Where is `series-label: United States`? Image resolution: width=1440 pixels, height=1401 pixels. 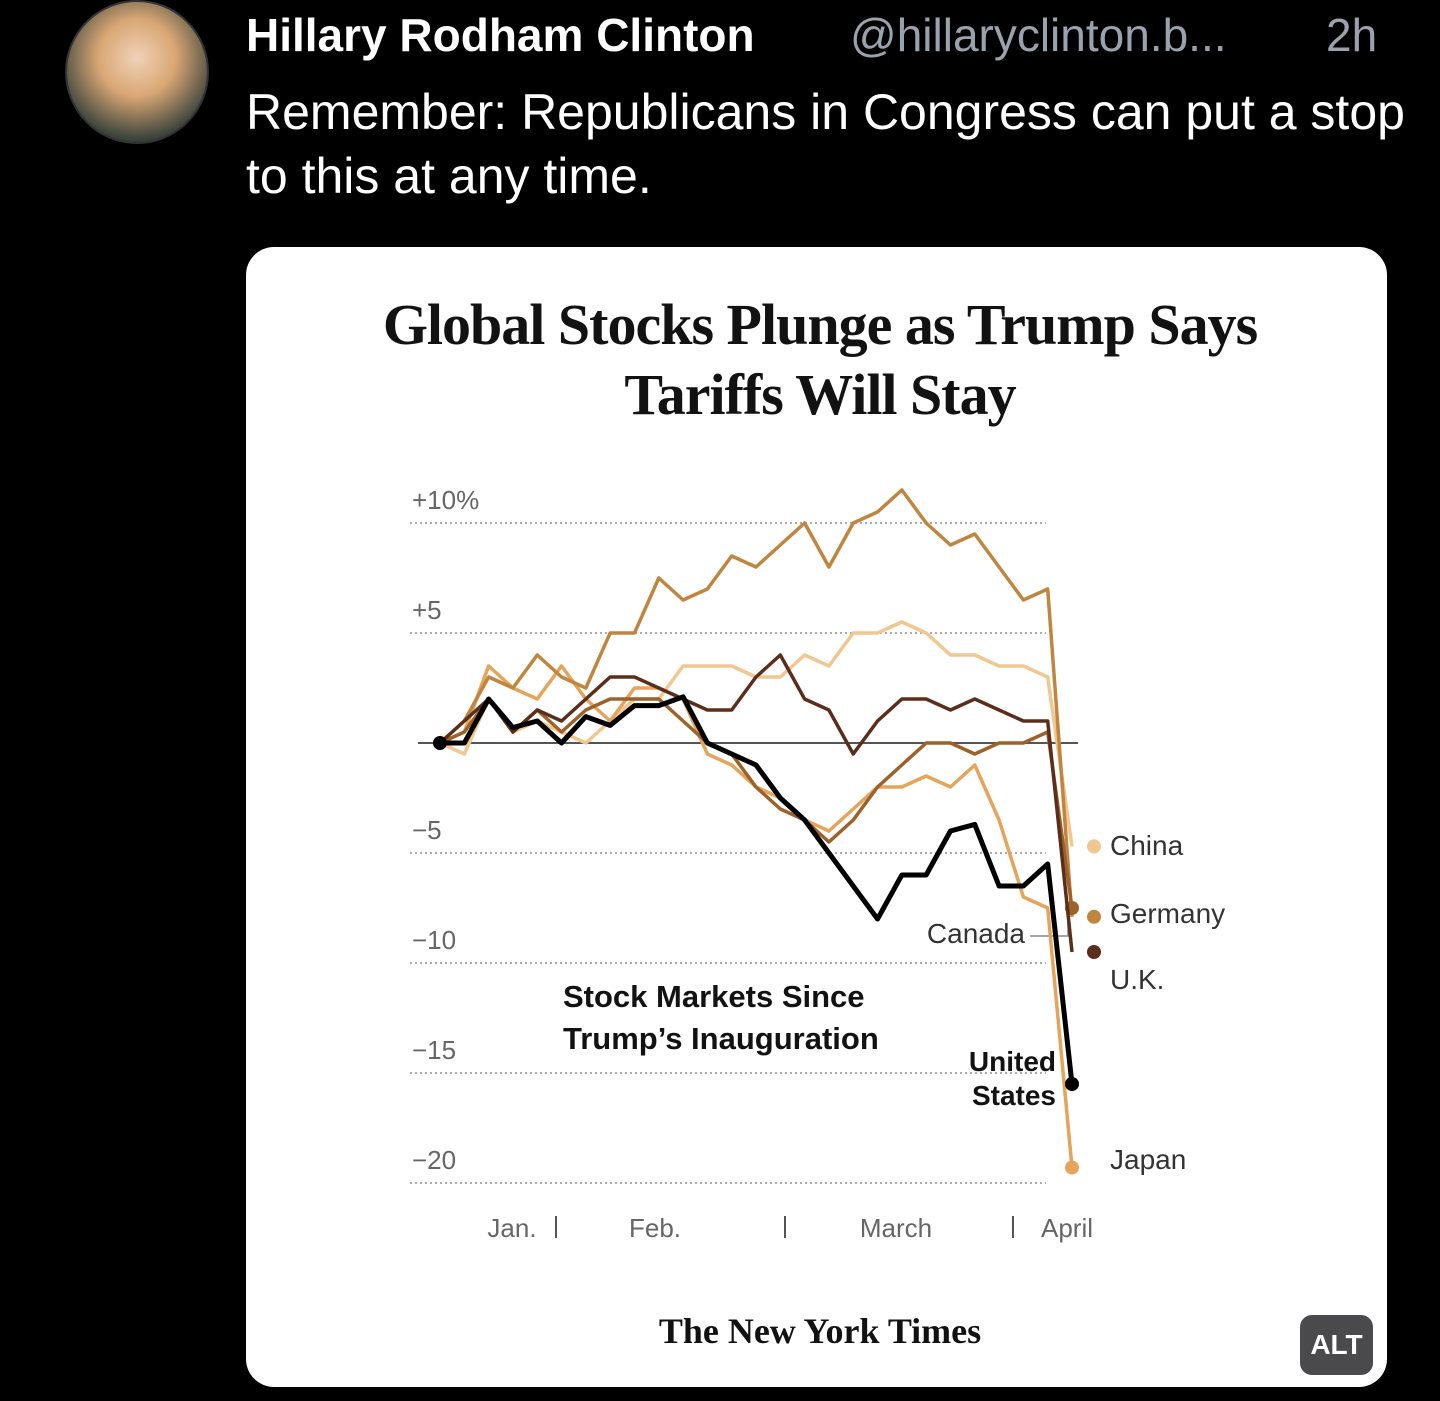 series-label: United States is located at coordinates (1012, 1078).